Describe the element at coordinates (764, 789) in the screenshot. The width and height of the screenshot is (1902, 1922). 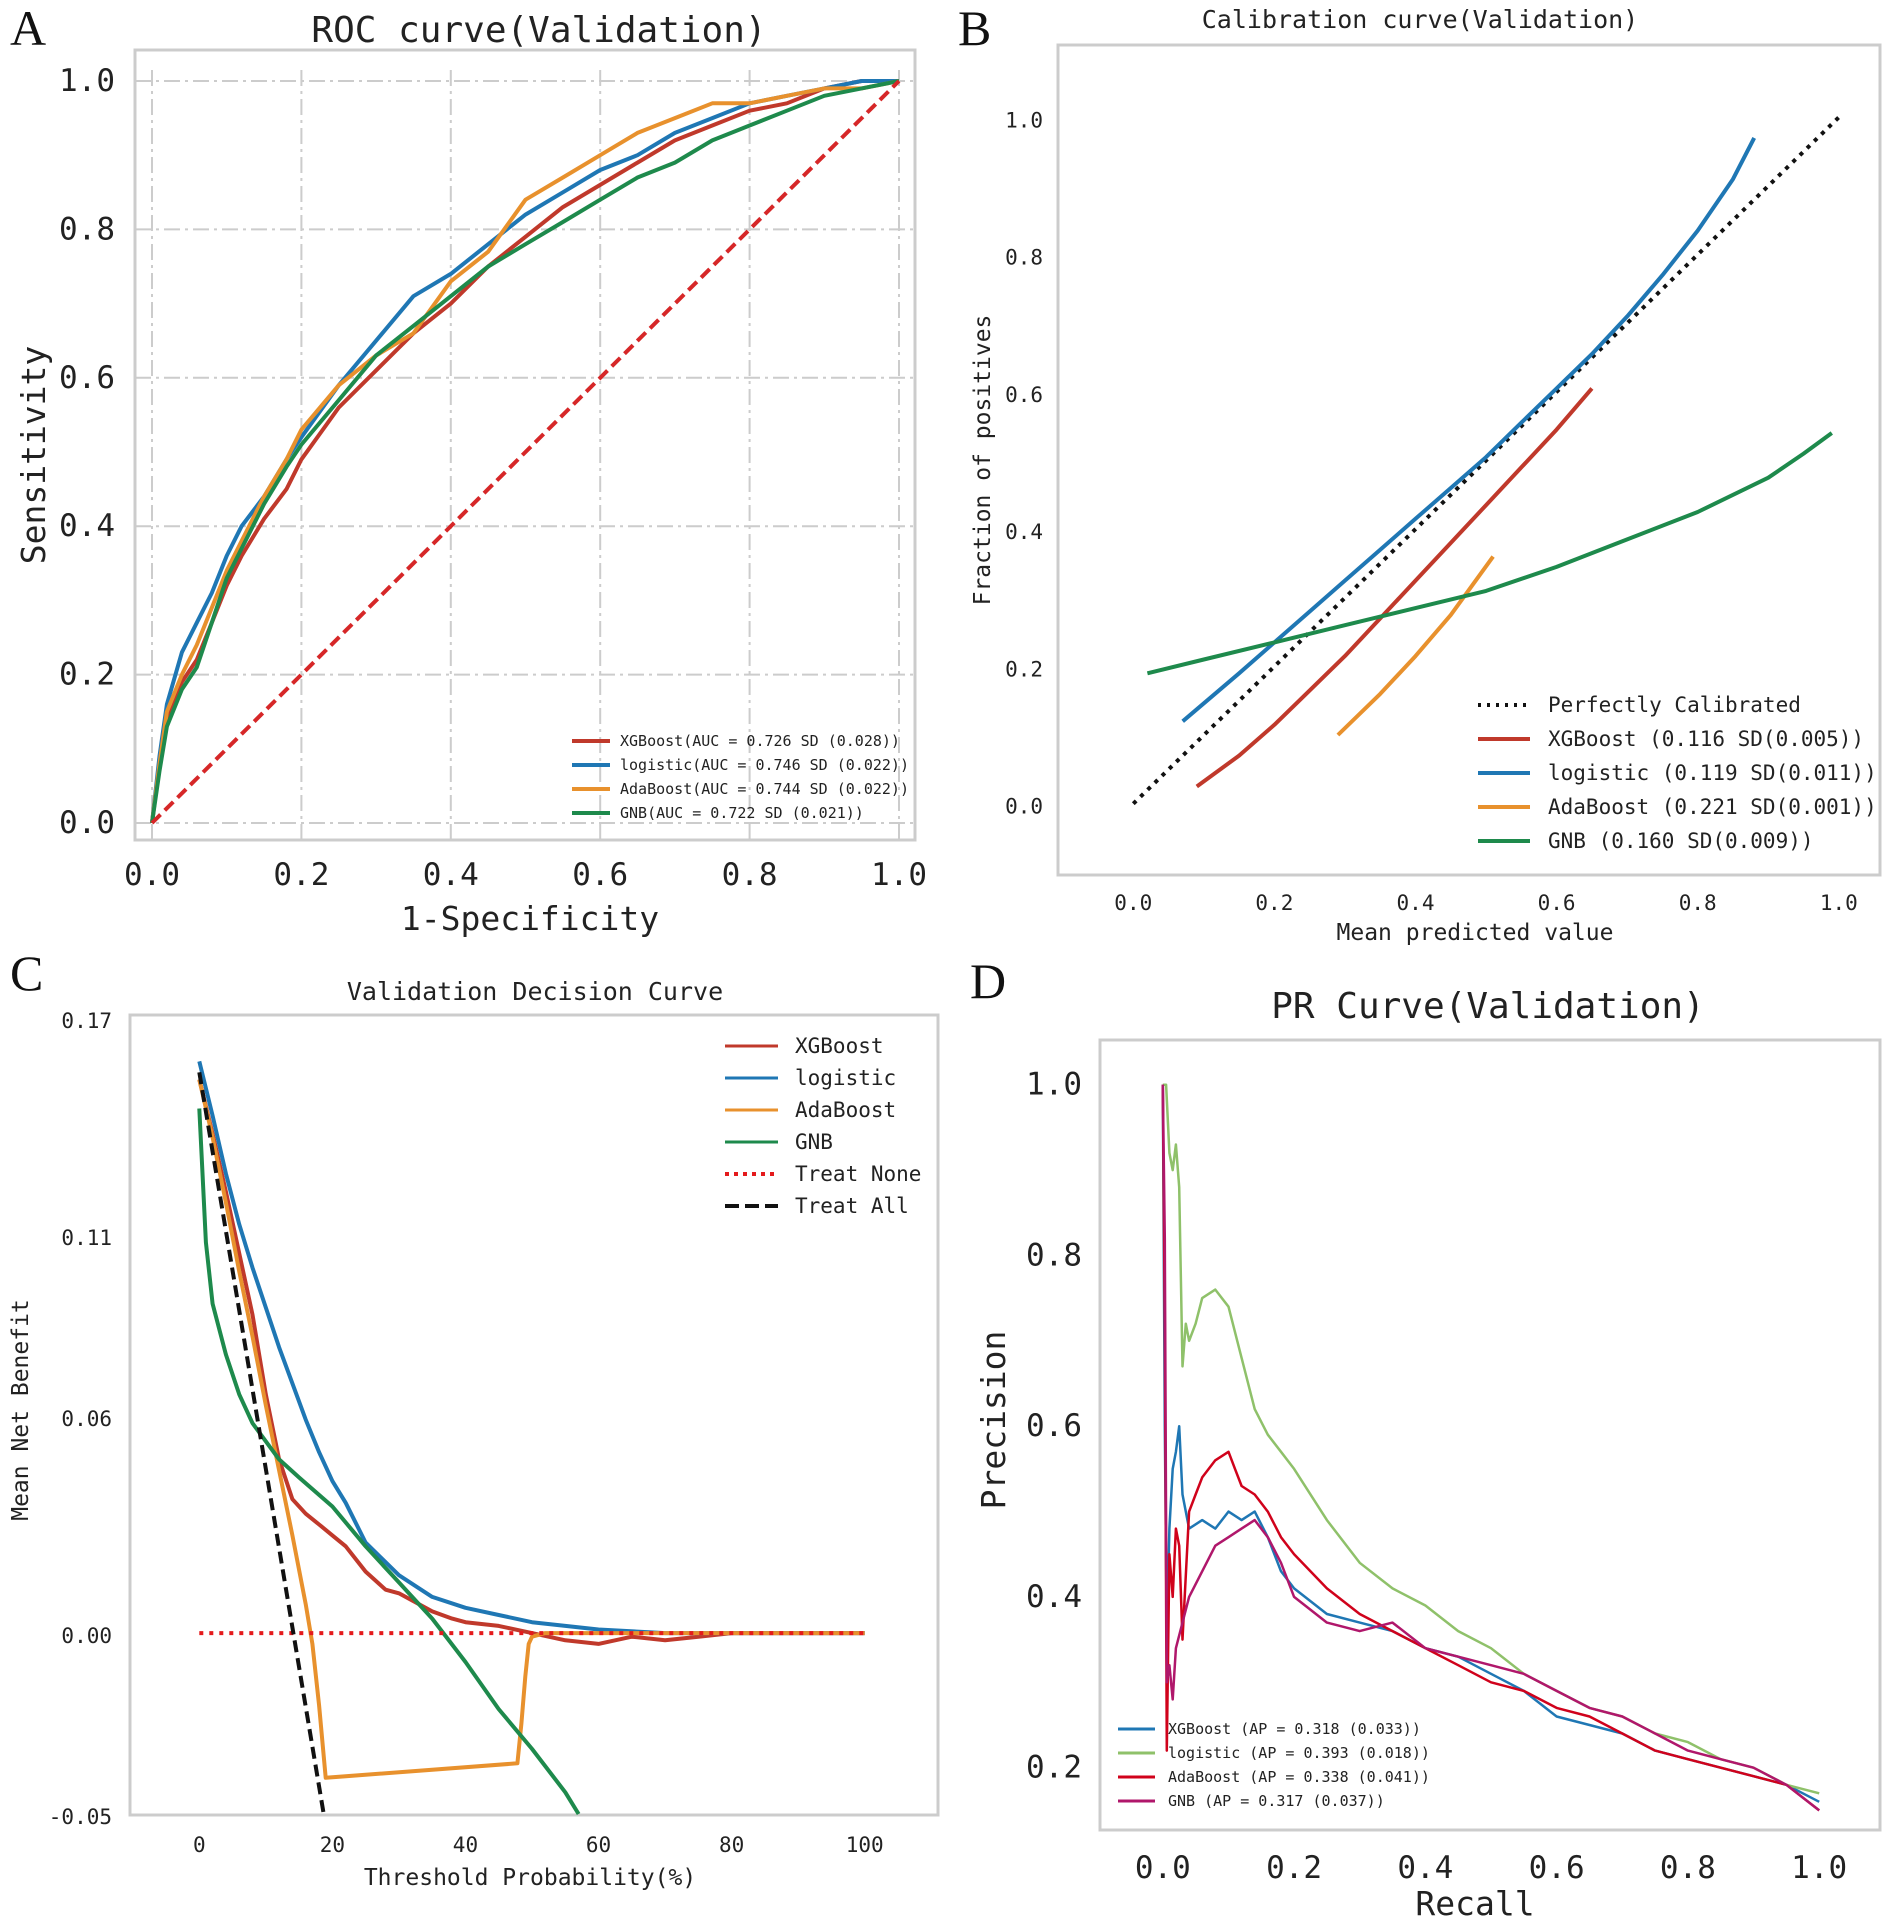
I see `legend-a-adaboost: AdaBoost(AUC = 0.744 SD (0.022))` at that location.